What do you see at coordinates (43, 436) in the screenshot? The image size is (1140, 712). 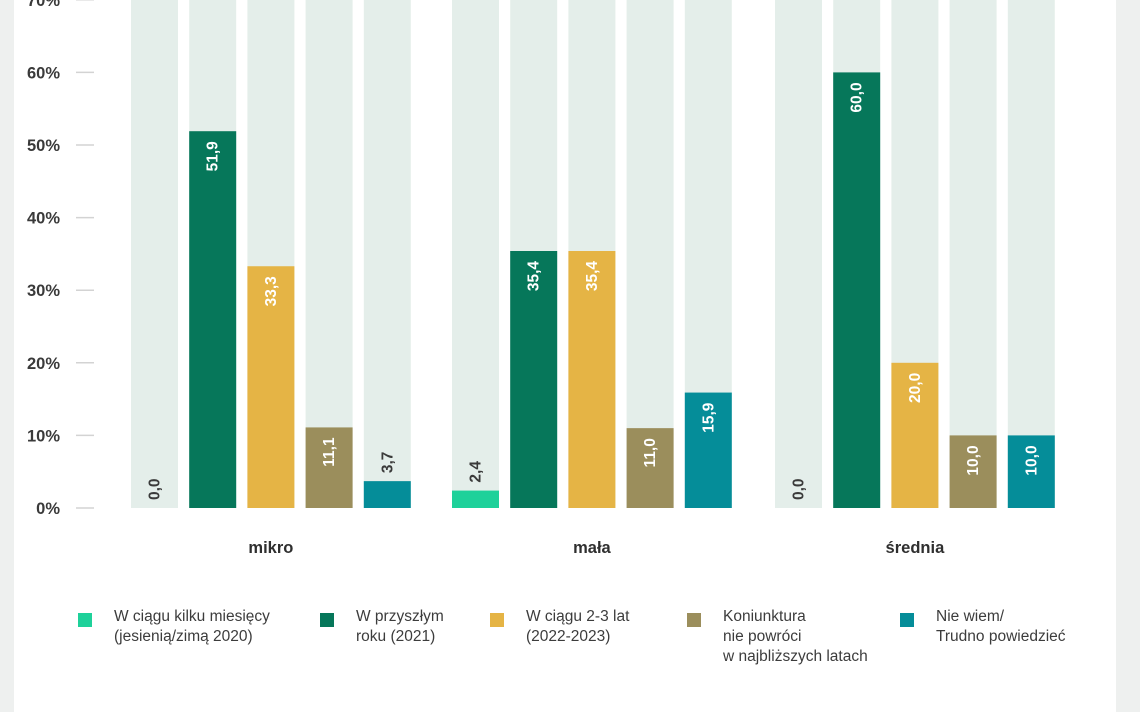 I see `y-tick-label: 10%` at bounding box center [43, 436].